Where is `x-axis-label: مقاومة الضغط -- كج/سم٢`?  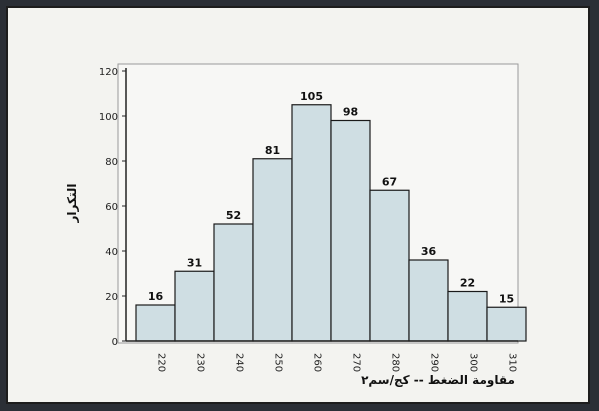 x-axis-label: مقاومة الضغط -- كج/سم٢ is located at coordinates (438, 380).